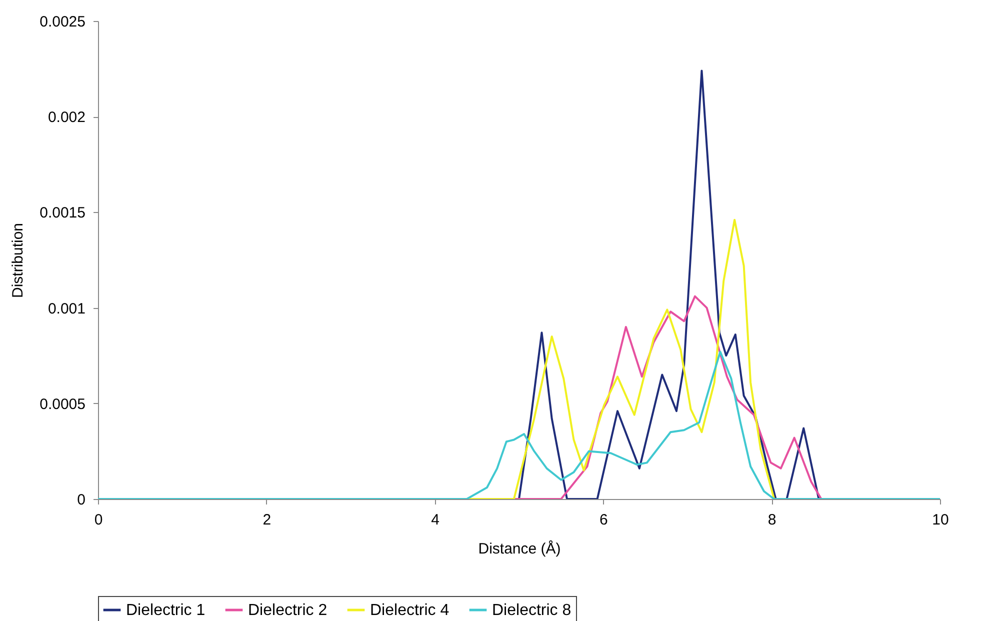 This screenshot has width=981, height=621. Describe the element at coordinates (63, 22) in the screenshot. I see `y-tick-label: 0.0025` at that location.